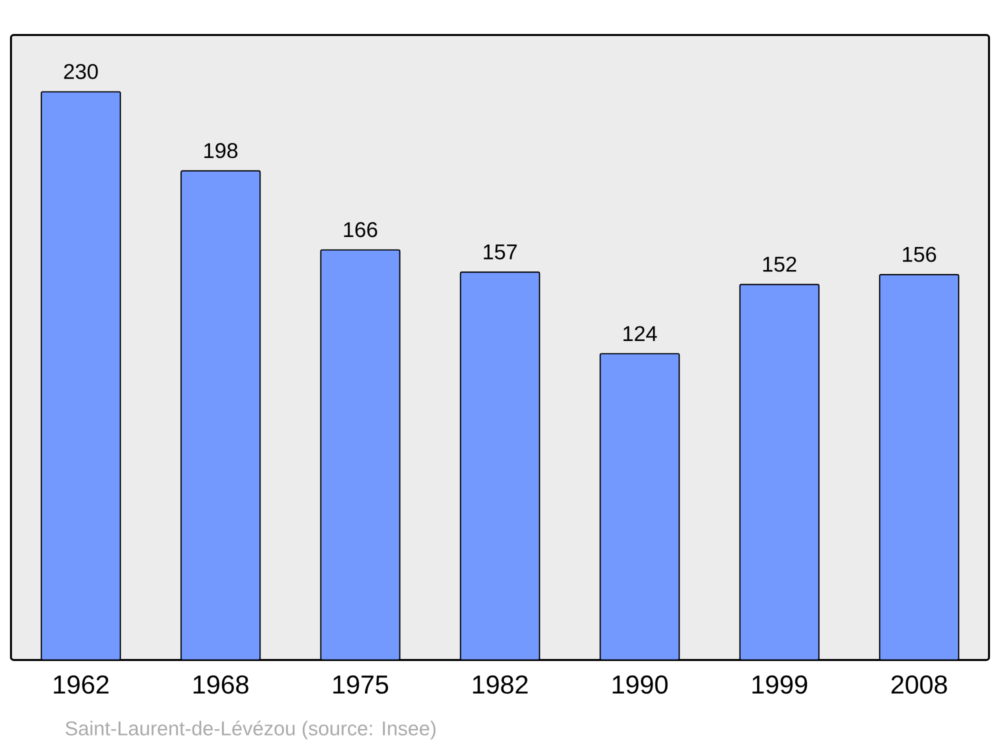 The image size is (1000, 747). I want to click on x-tick-label: 1982, so click(500, 684).